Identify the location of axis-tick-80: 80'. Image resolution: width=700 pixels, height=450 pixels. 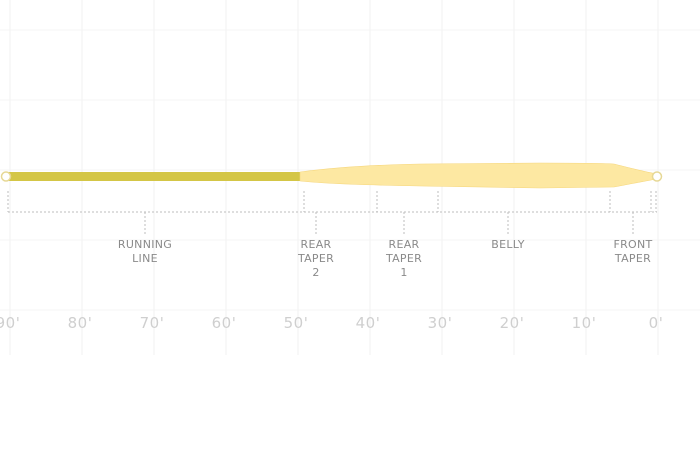
(80, 323).